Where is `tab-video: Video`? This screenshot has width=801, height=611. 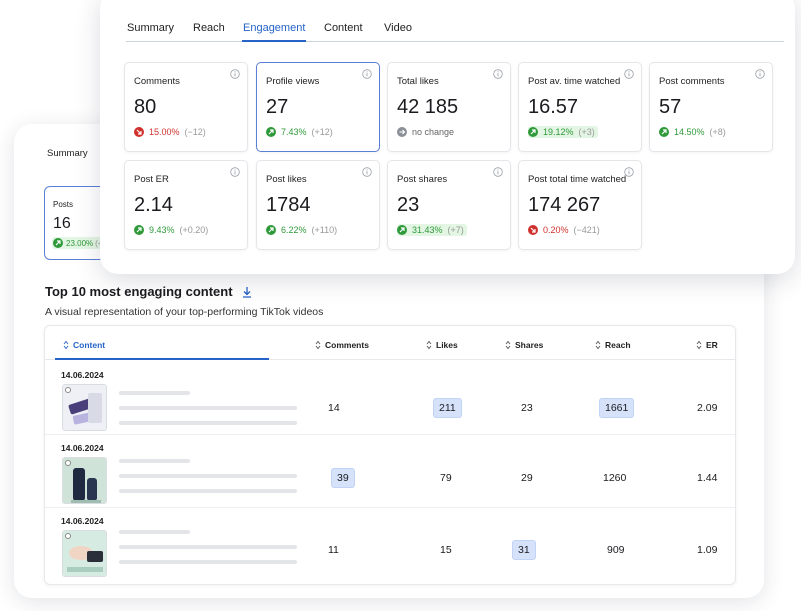
tab-video: Video is located at coordinates (398, 28).